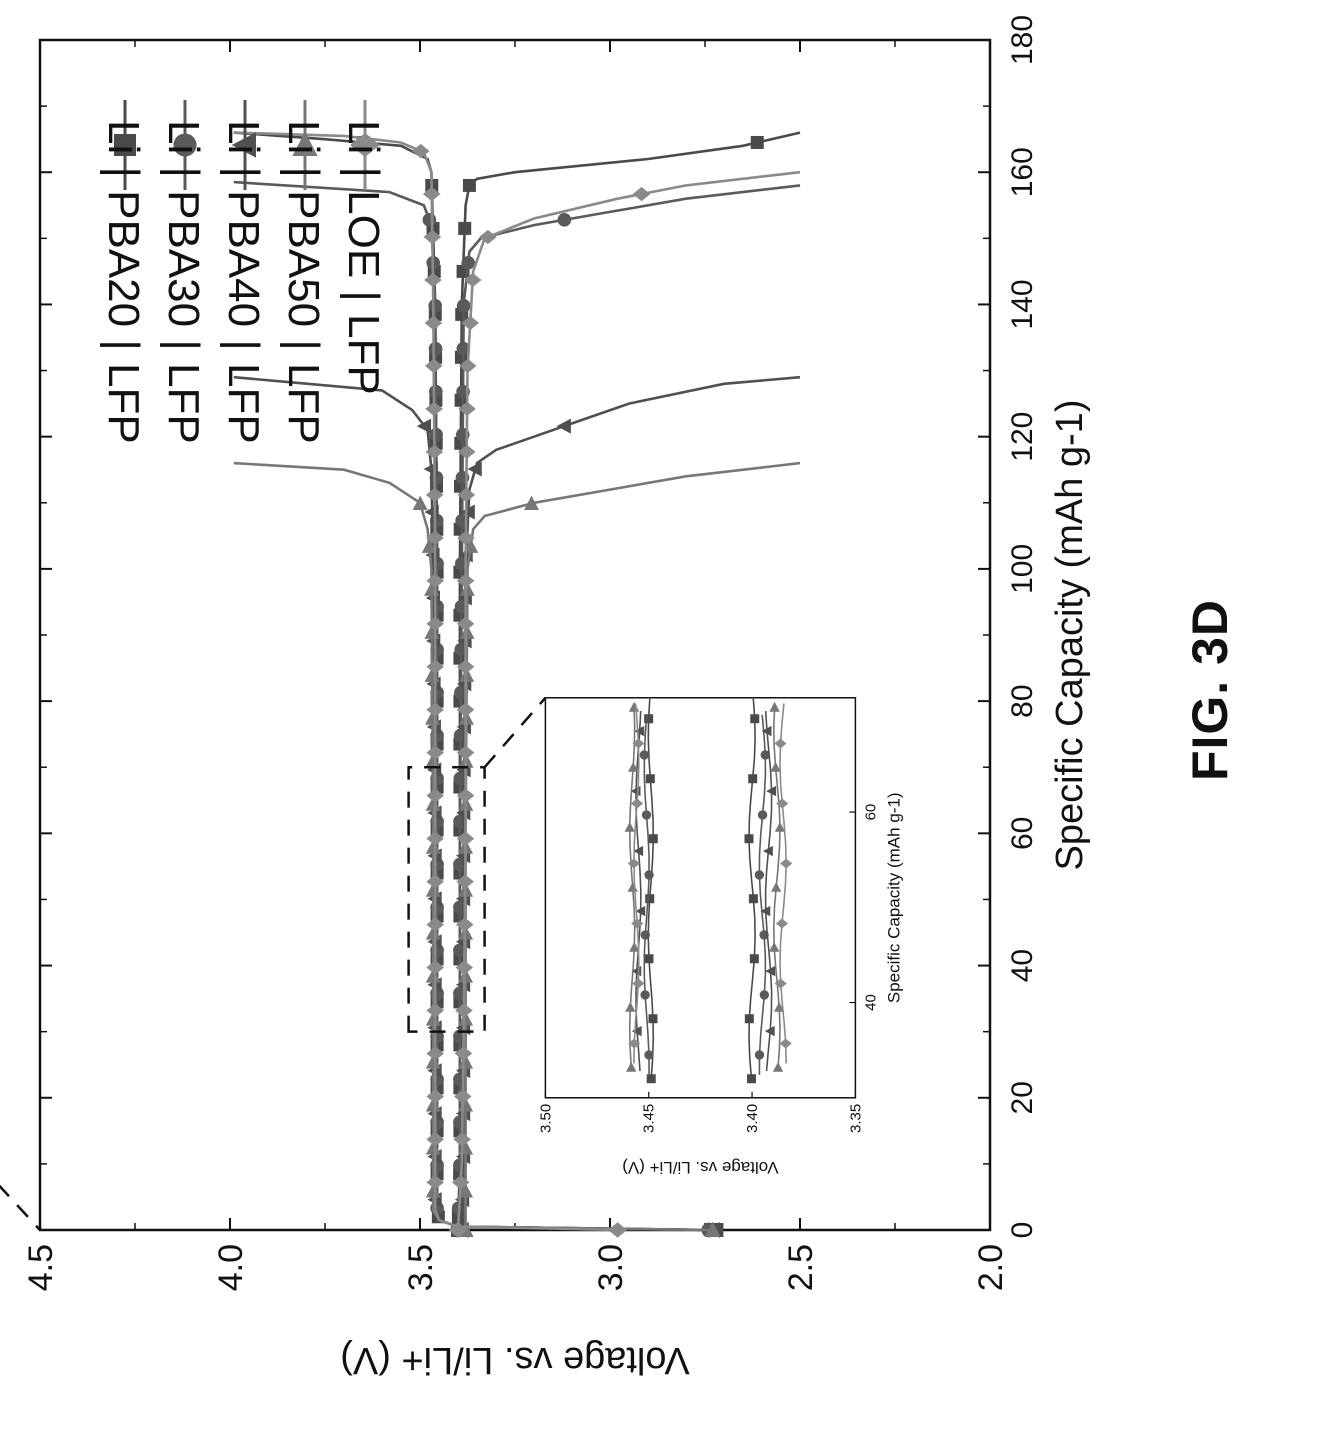 Image resolution: width=1323 pixels, height=1434 pixels. Describe the element at coordinates (183, 282) in the screenshot. I see `legend-label: Li | PBA30 | LFP` at that location.